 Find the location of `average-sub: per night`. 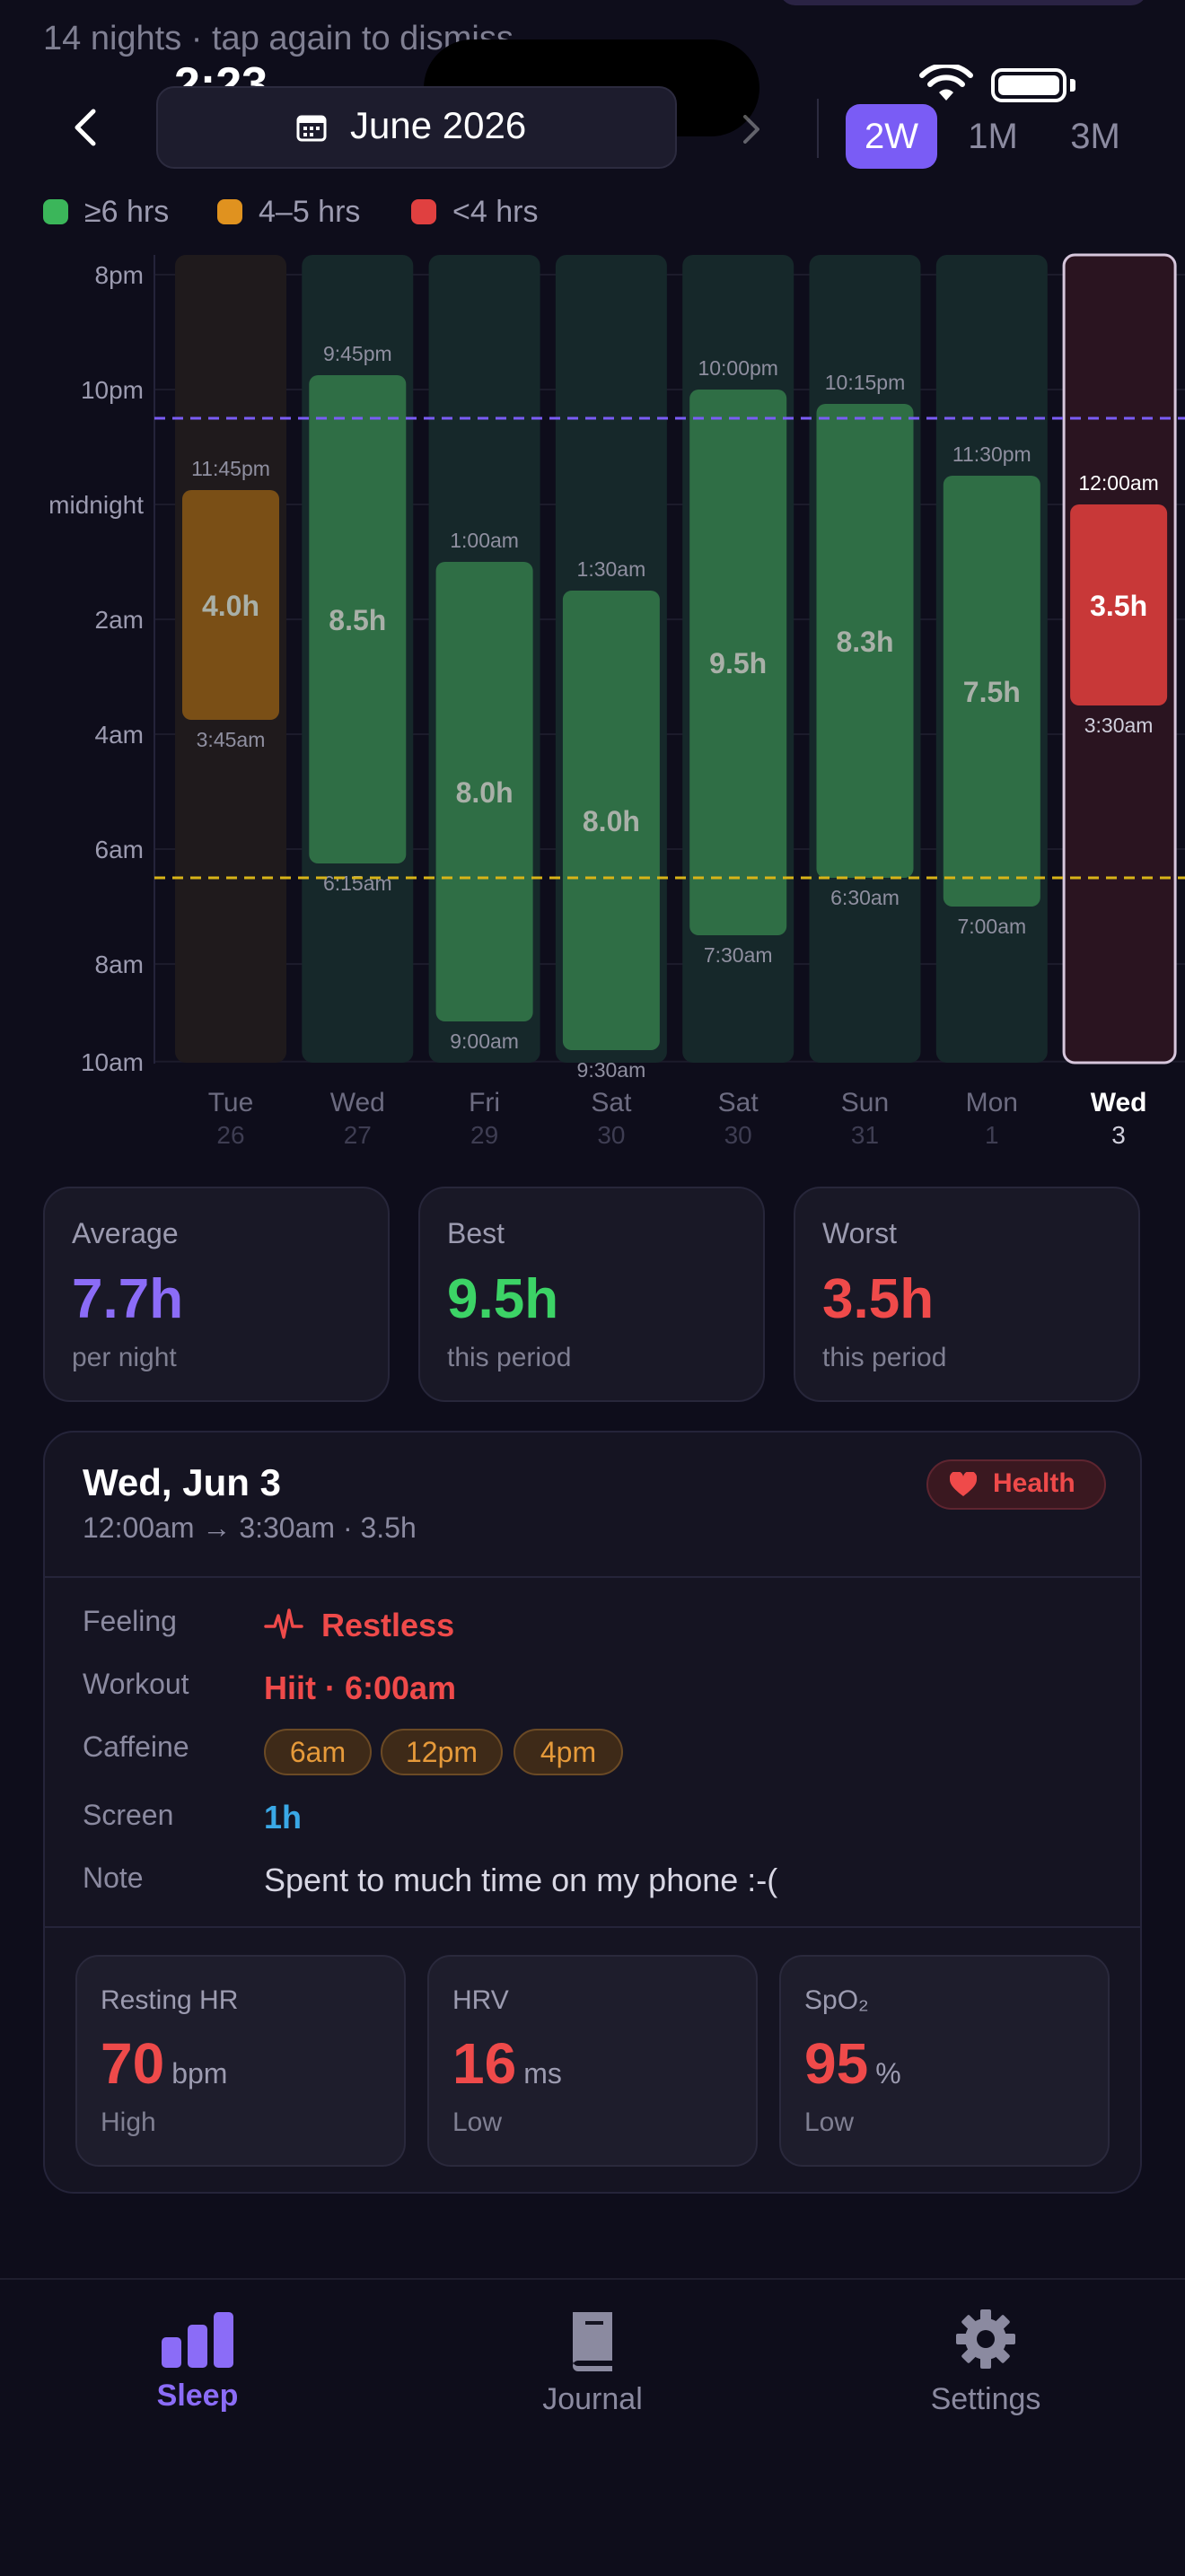

average-sub: per night is located at coordinates (124, 1357).